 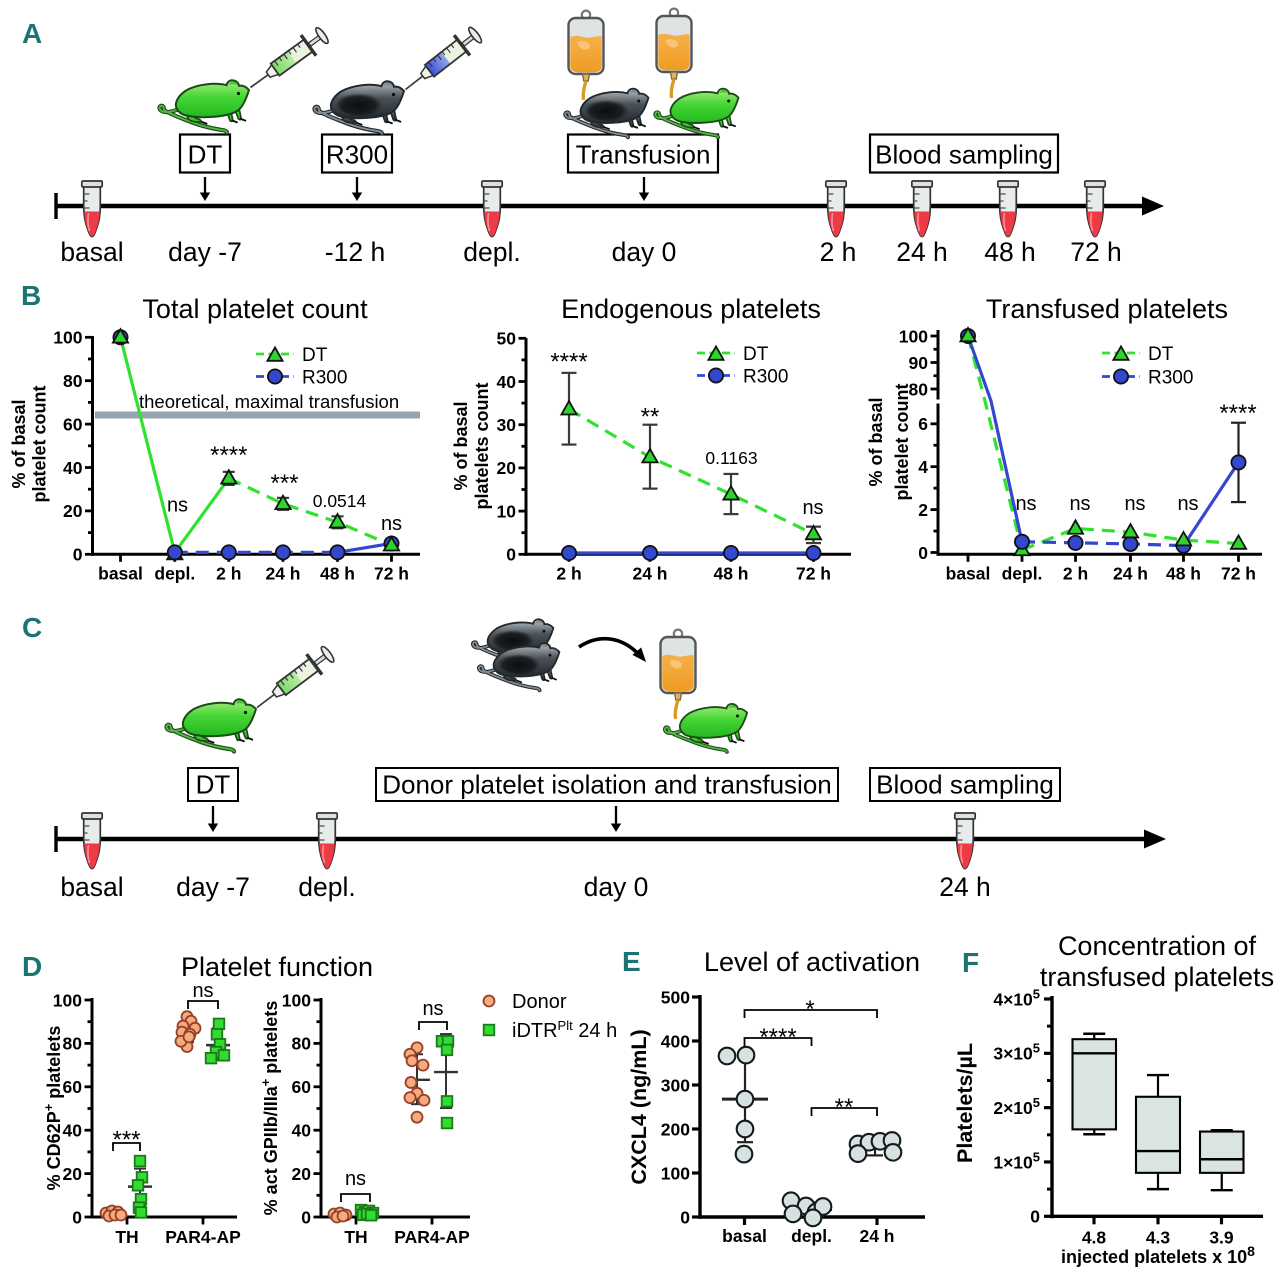 I want to click on svg-text: Platelet function, so click(x=277, y=967).